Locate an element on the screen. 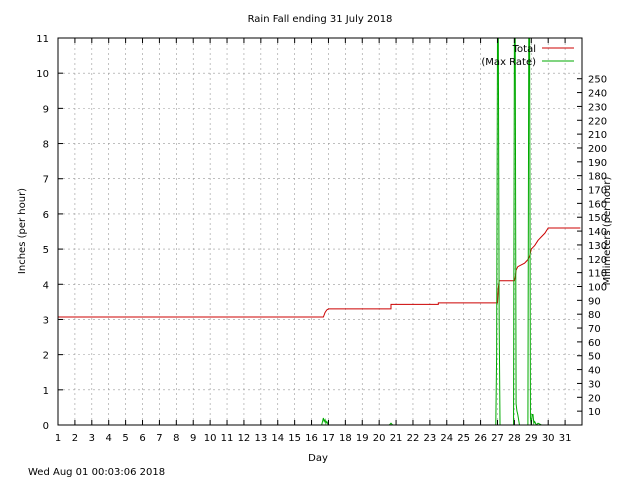 The height and width of the screenshot is (480, 640). y2-axis-label: Millimeters (per hour) is located at coordinates (607, 231).